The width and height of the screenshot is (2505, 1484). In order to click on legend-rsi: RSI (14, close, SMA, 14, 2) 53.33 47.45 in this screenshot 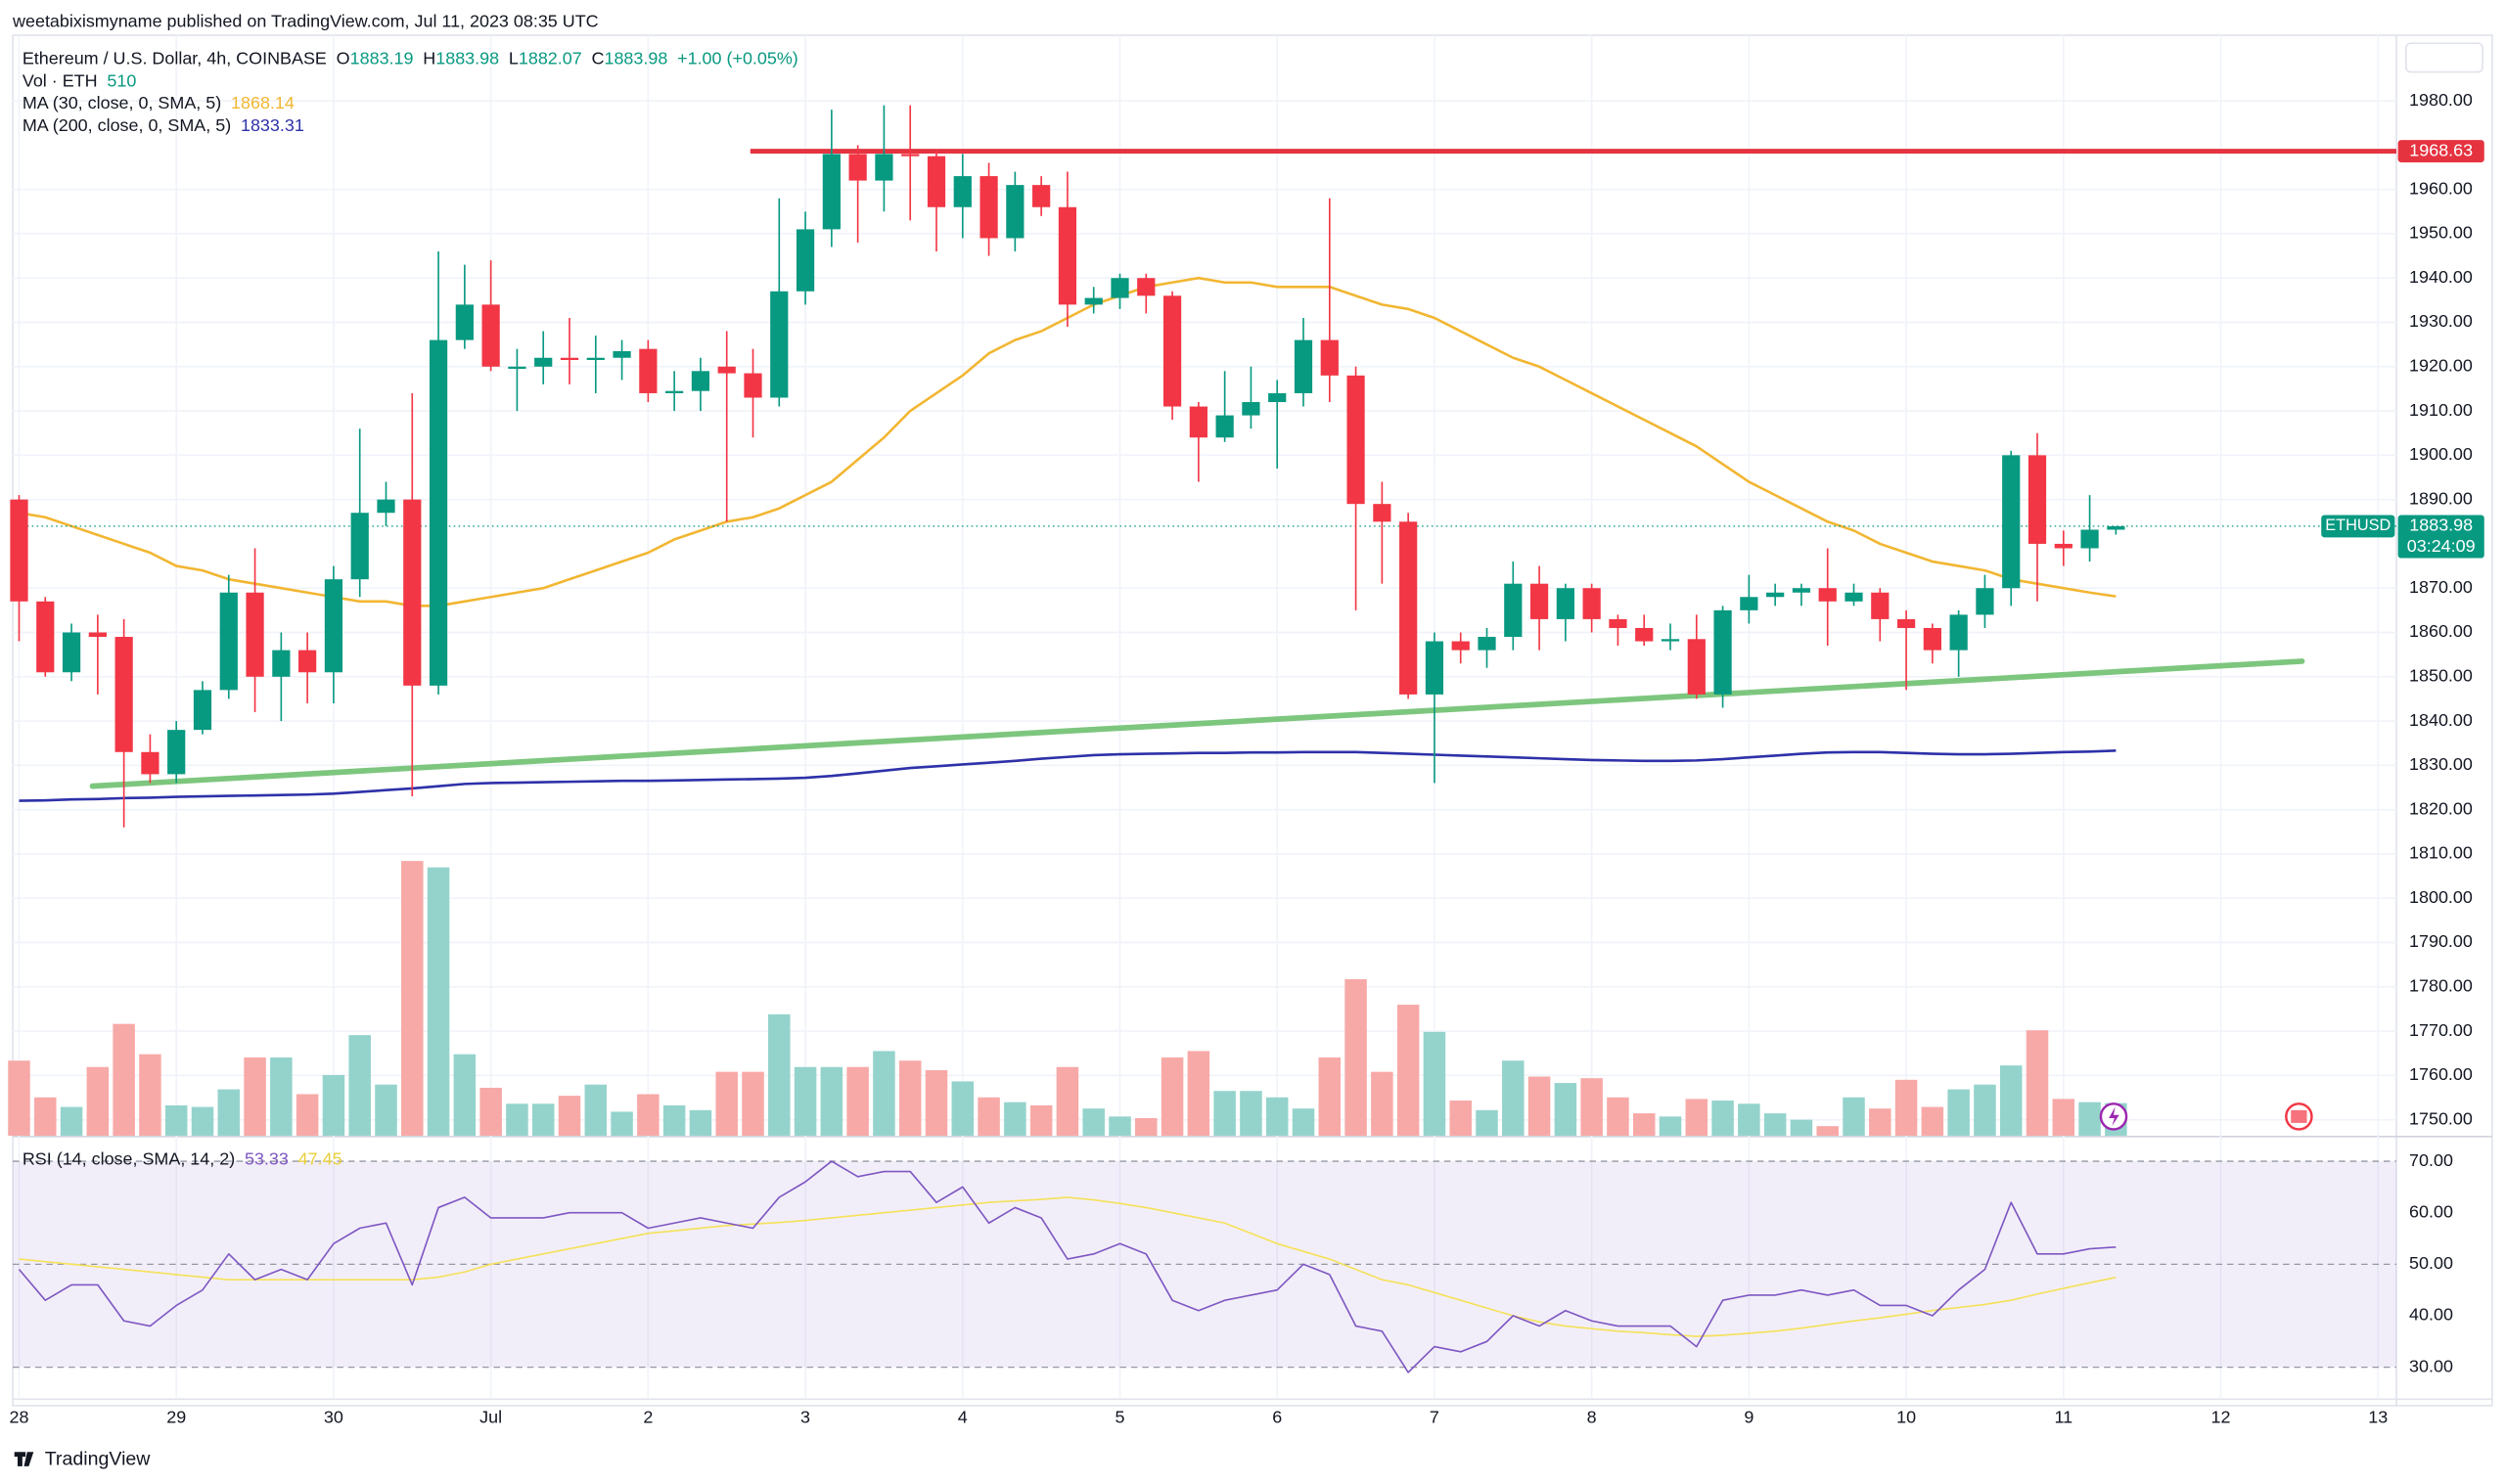, I will do `click(182, 1158)`.